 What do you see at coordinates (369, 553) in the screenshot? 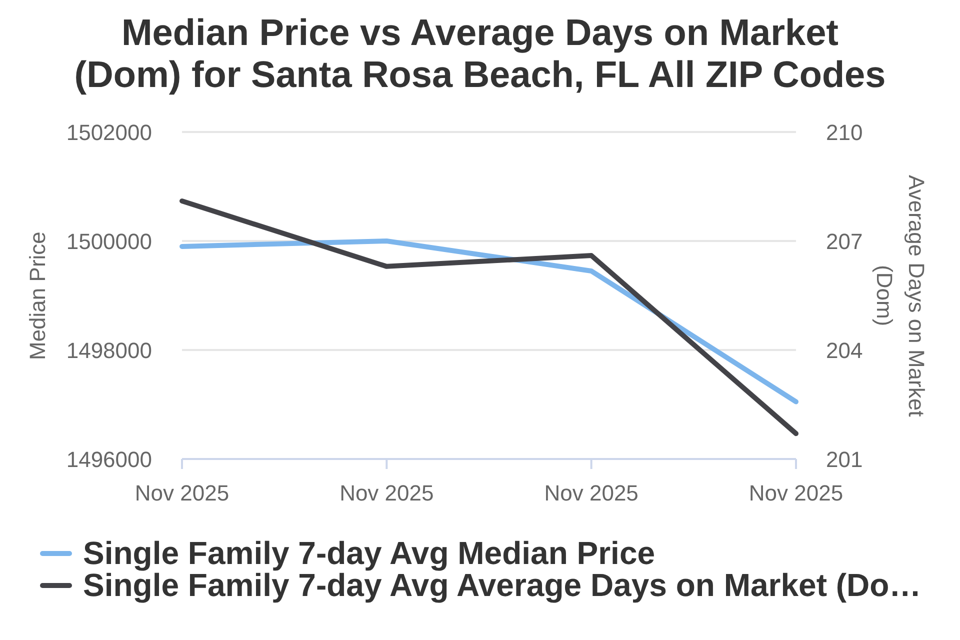
I see `legend-label: Single Family 7-day Avg Median Price` at bounding box center [369, 553].